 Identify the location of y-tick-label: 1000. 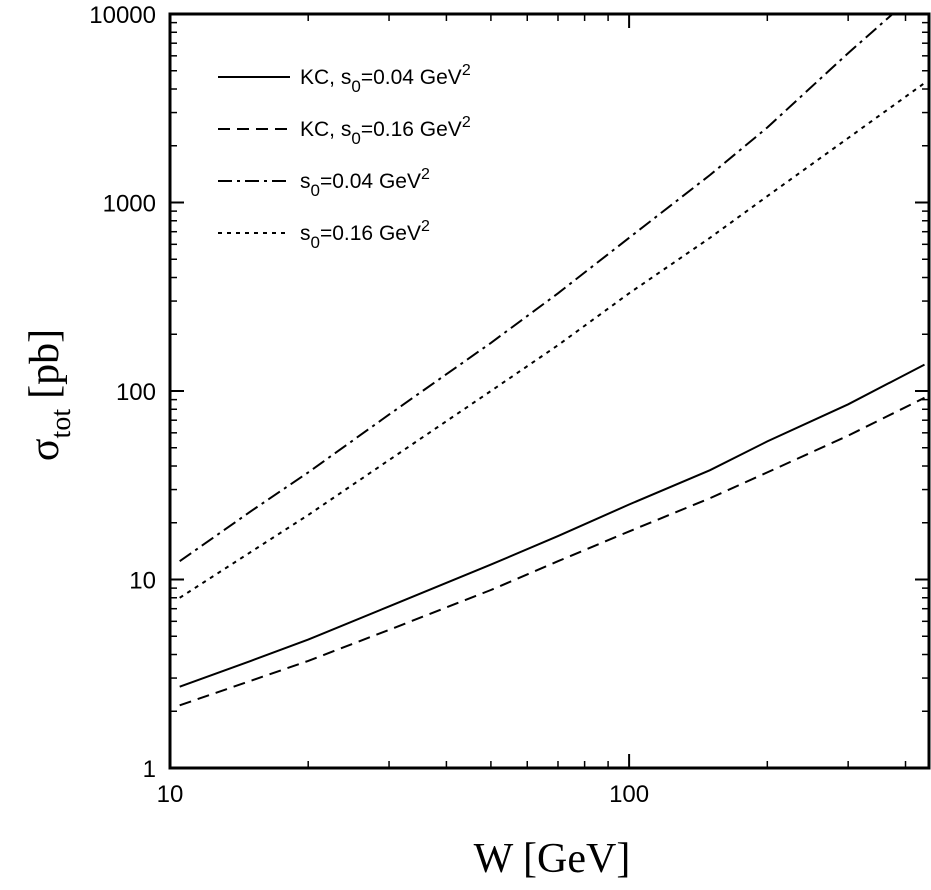
(129, 204).